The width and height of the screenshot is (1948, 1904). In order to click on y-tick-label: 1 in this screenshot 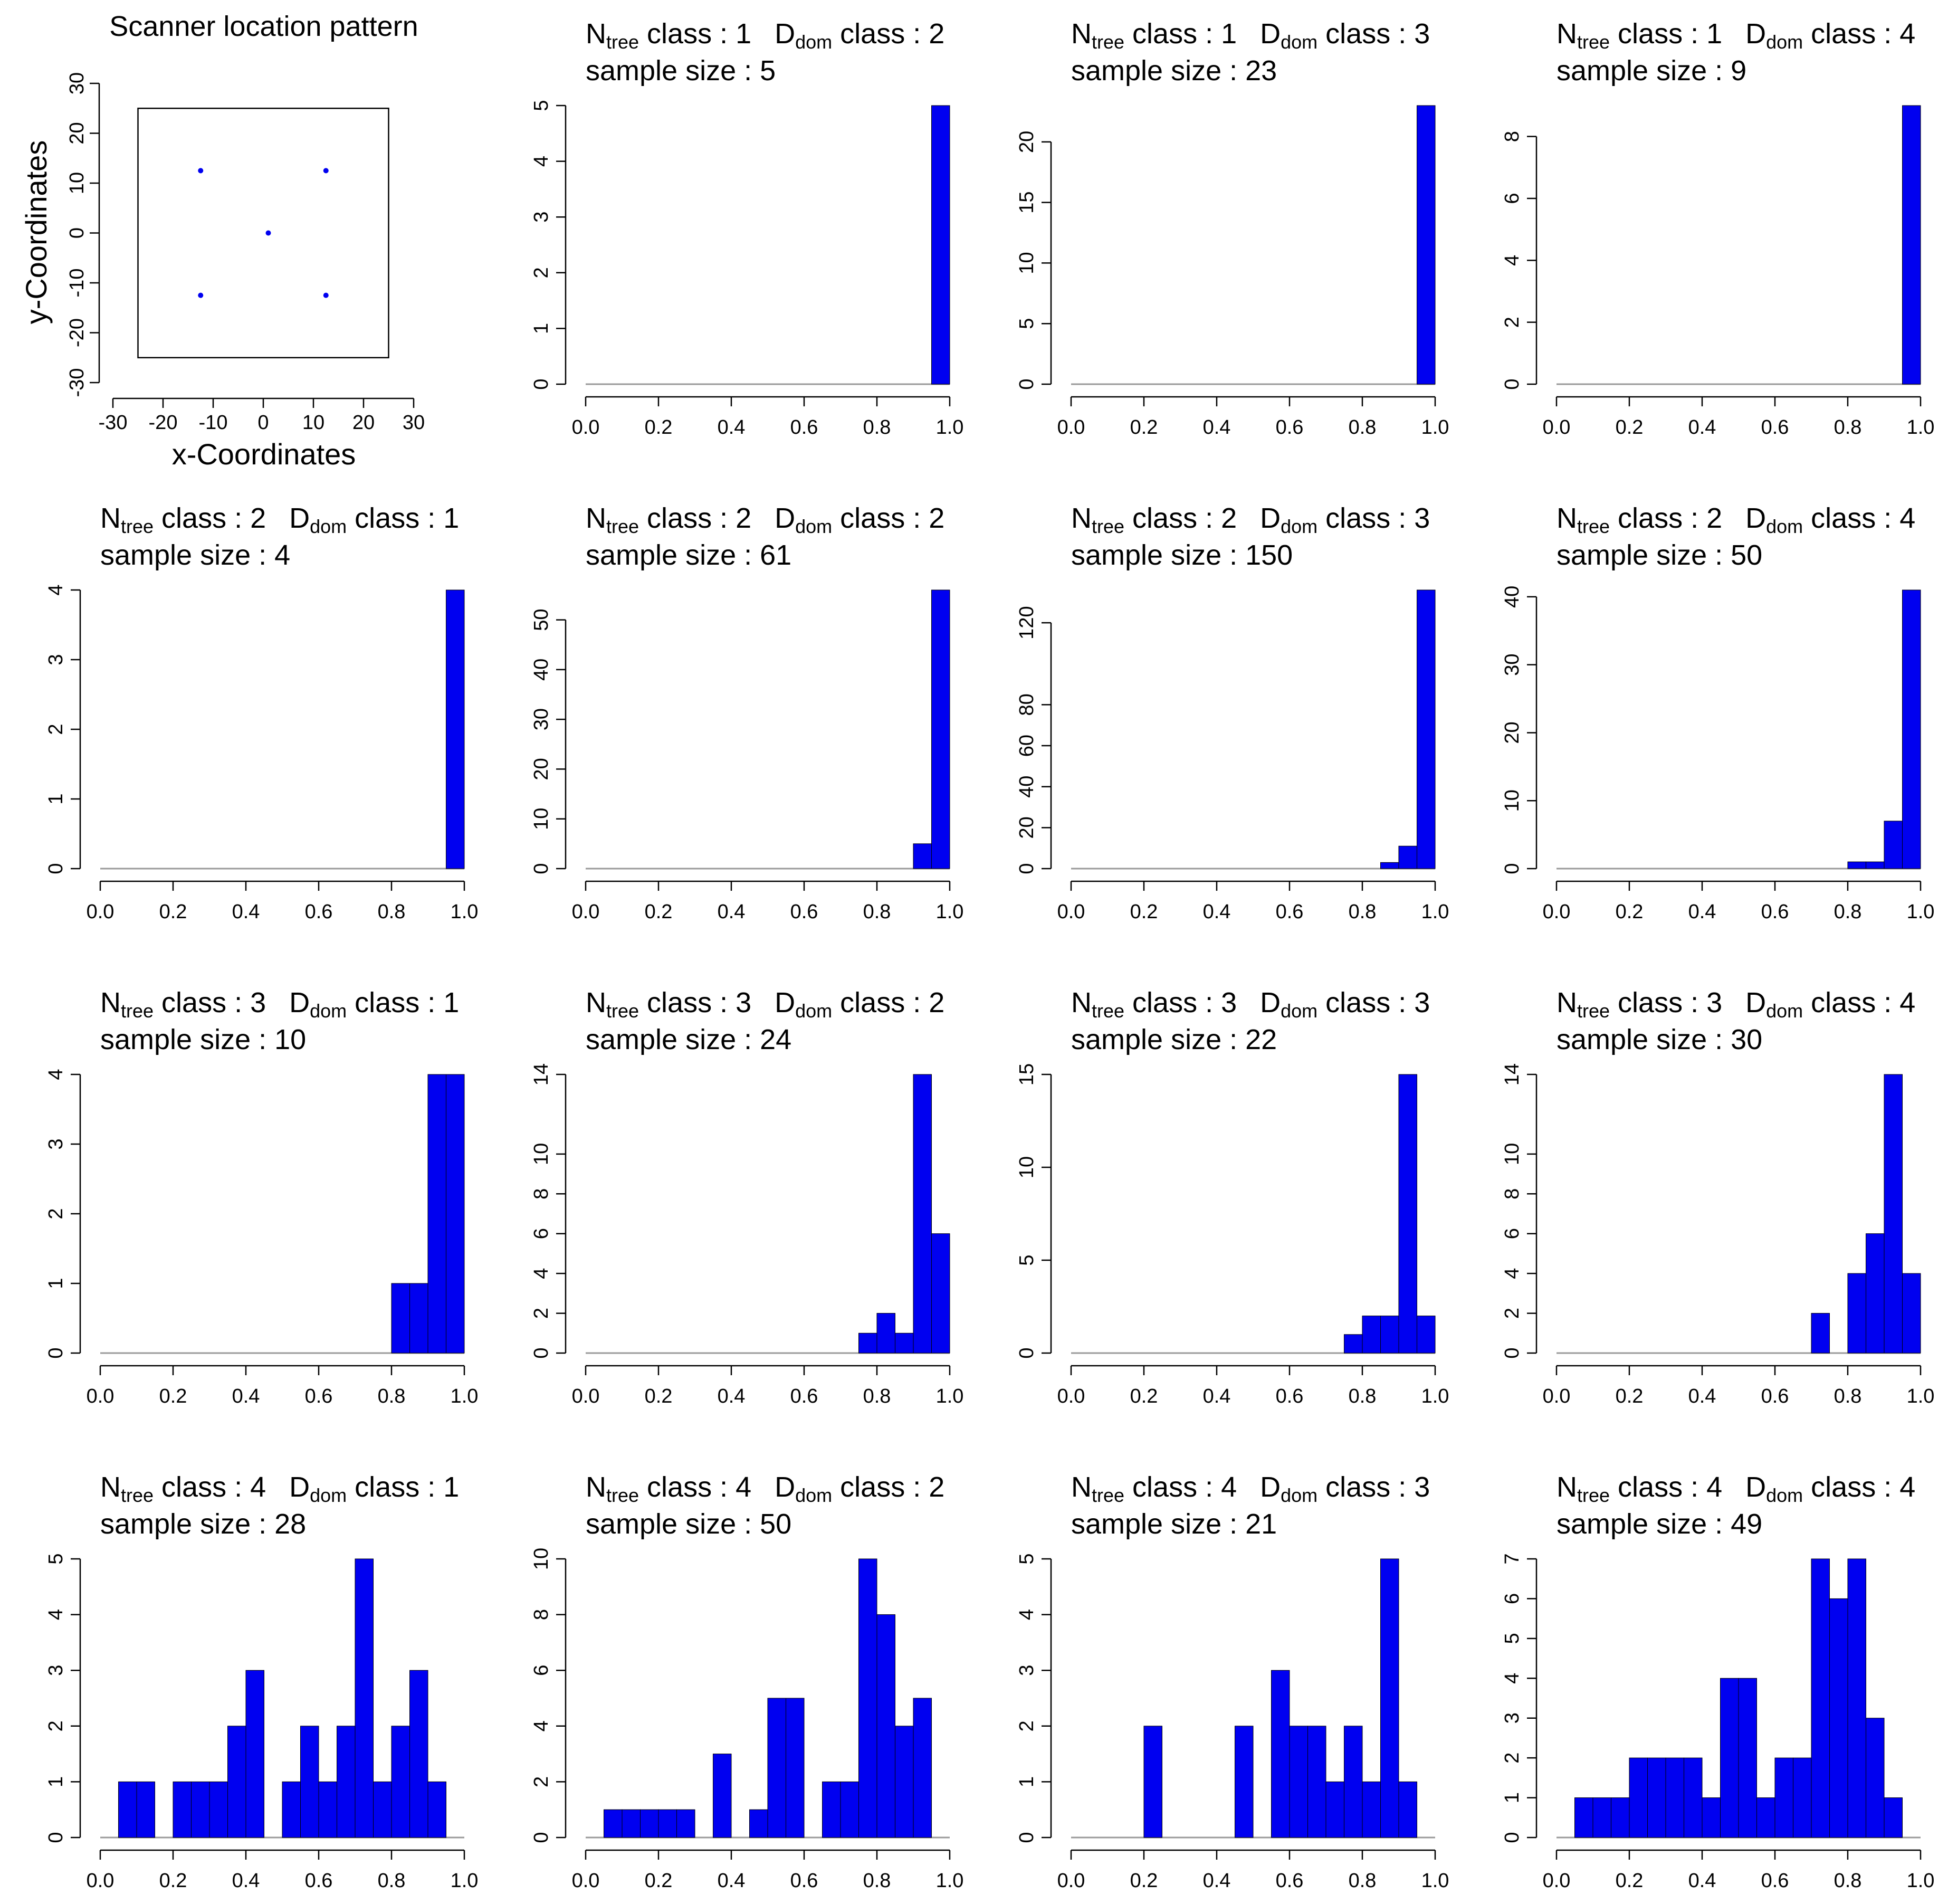, I will do `click(1512, 1797)`.